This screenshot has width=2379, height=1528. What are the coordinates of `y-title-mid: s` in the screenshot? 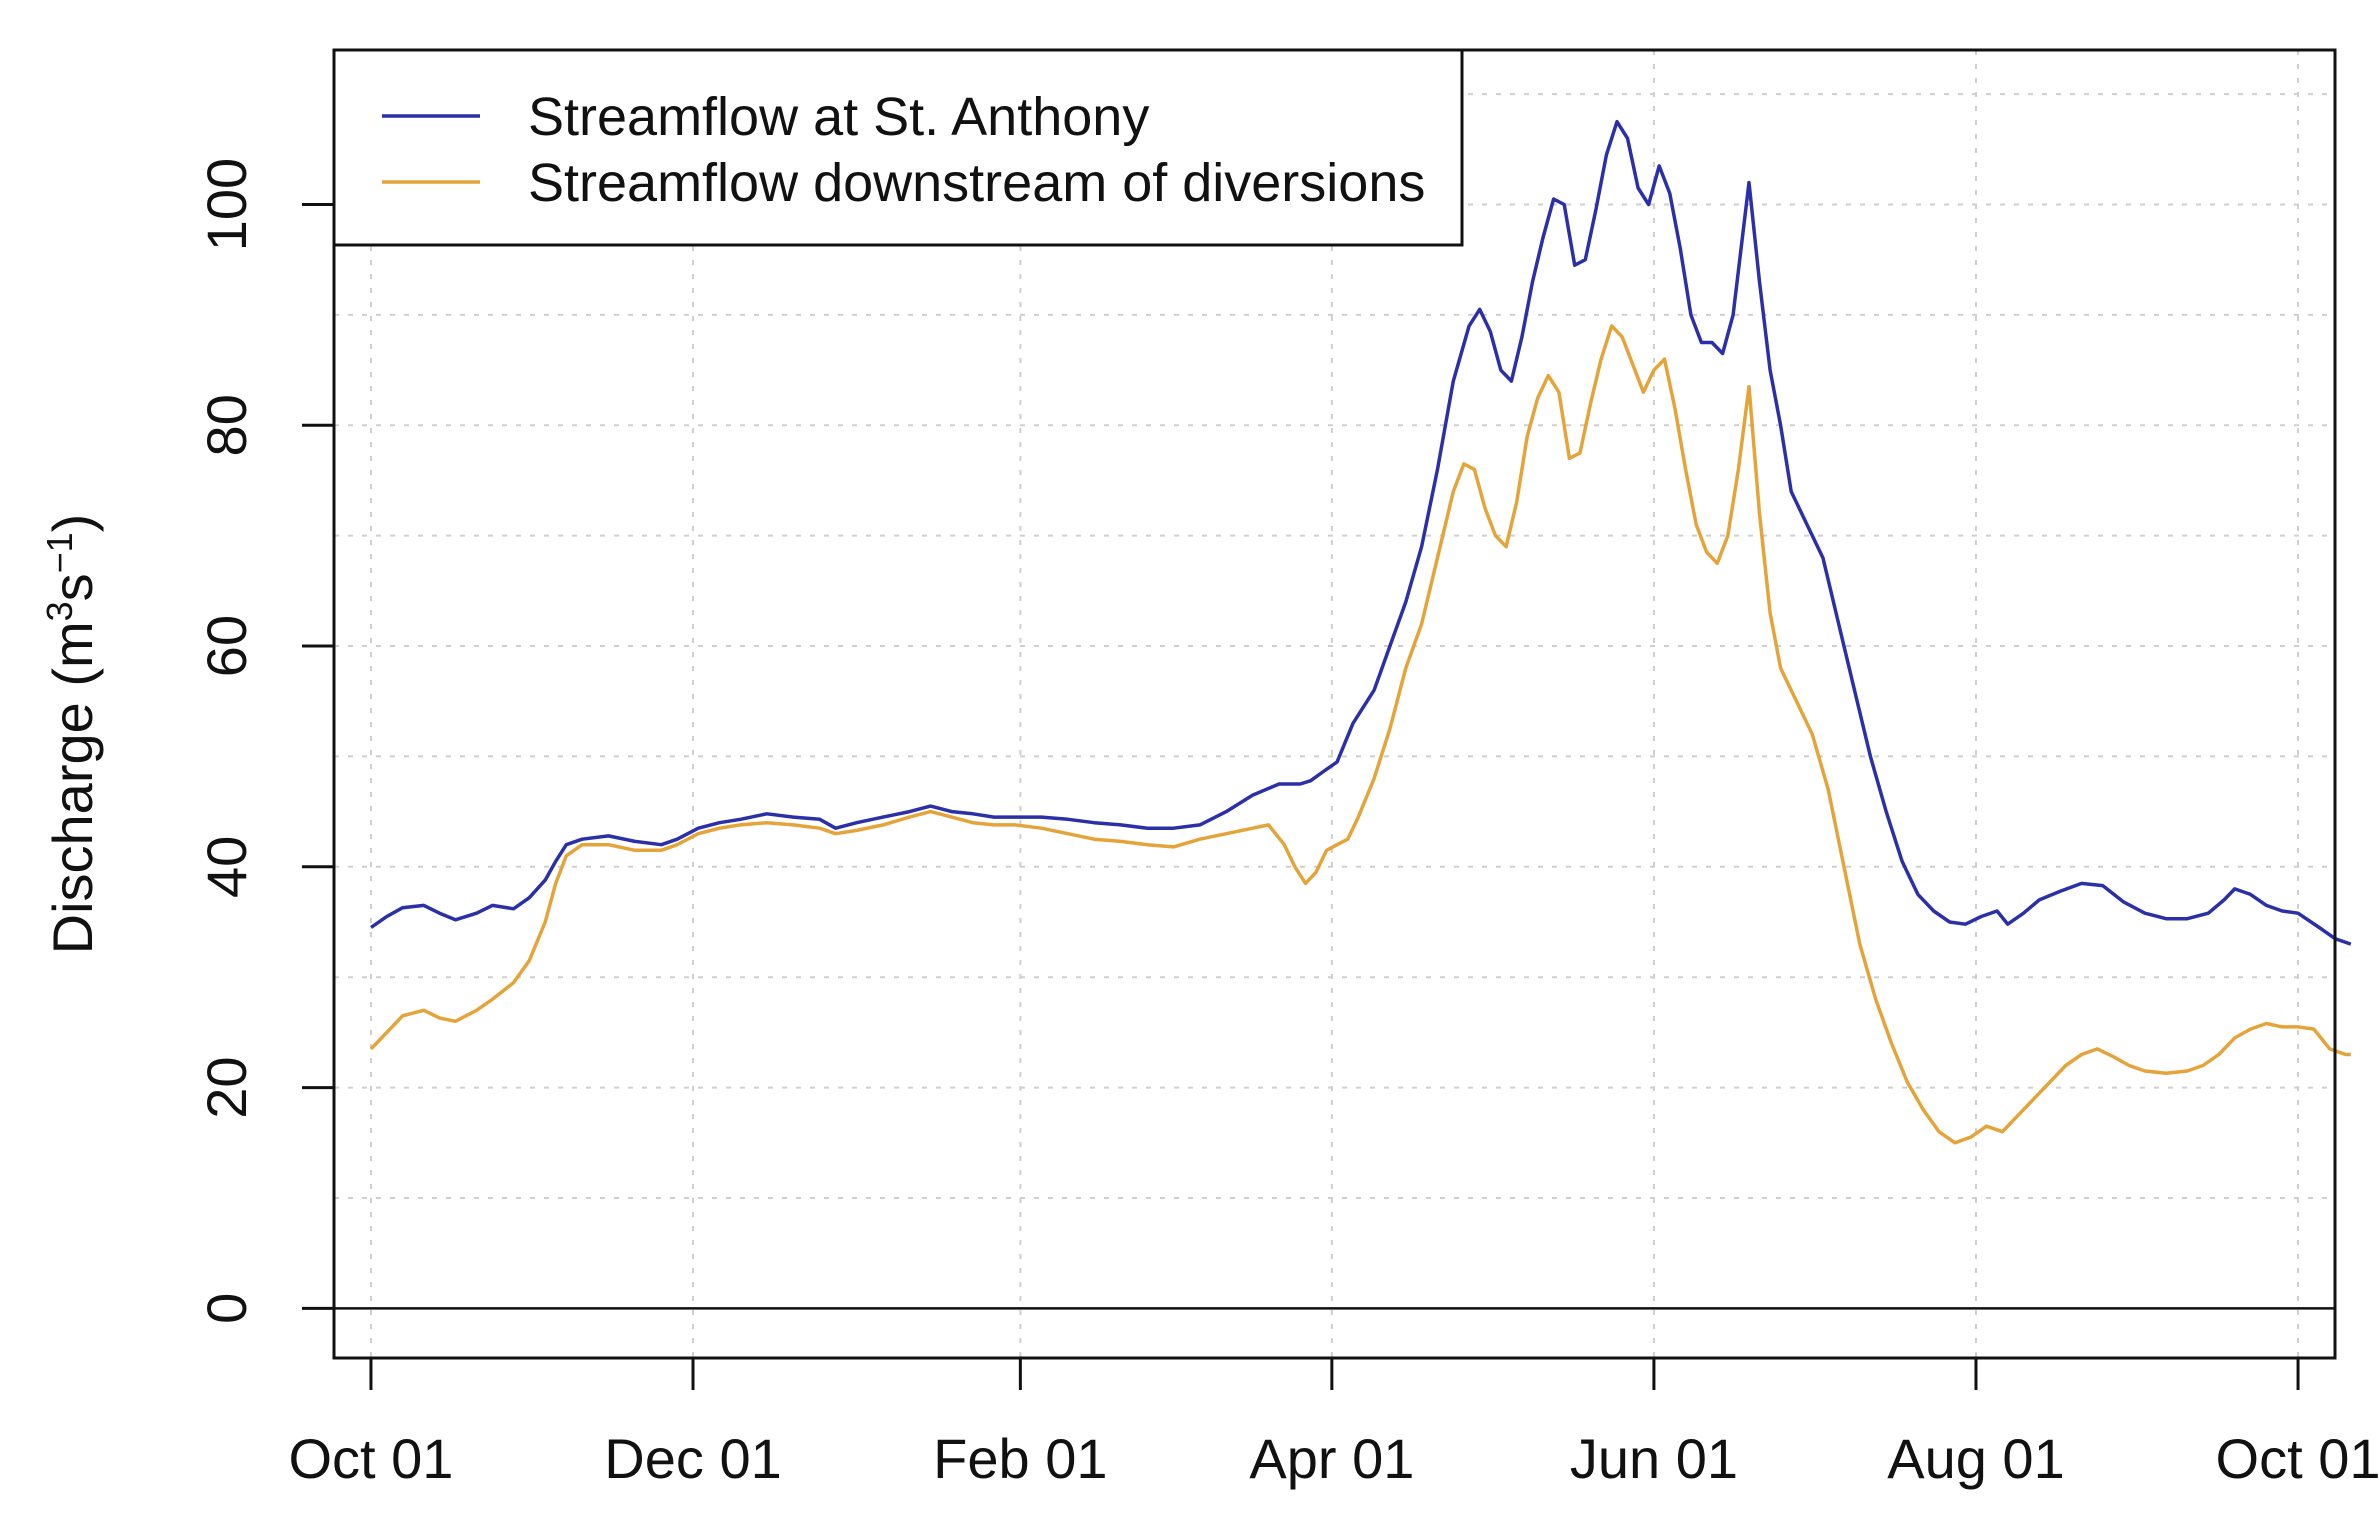 It's located at (72, 587).